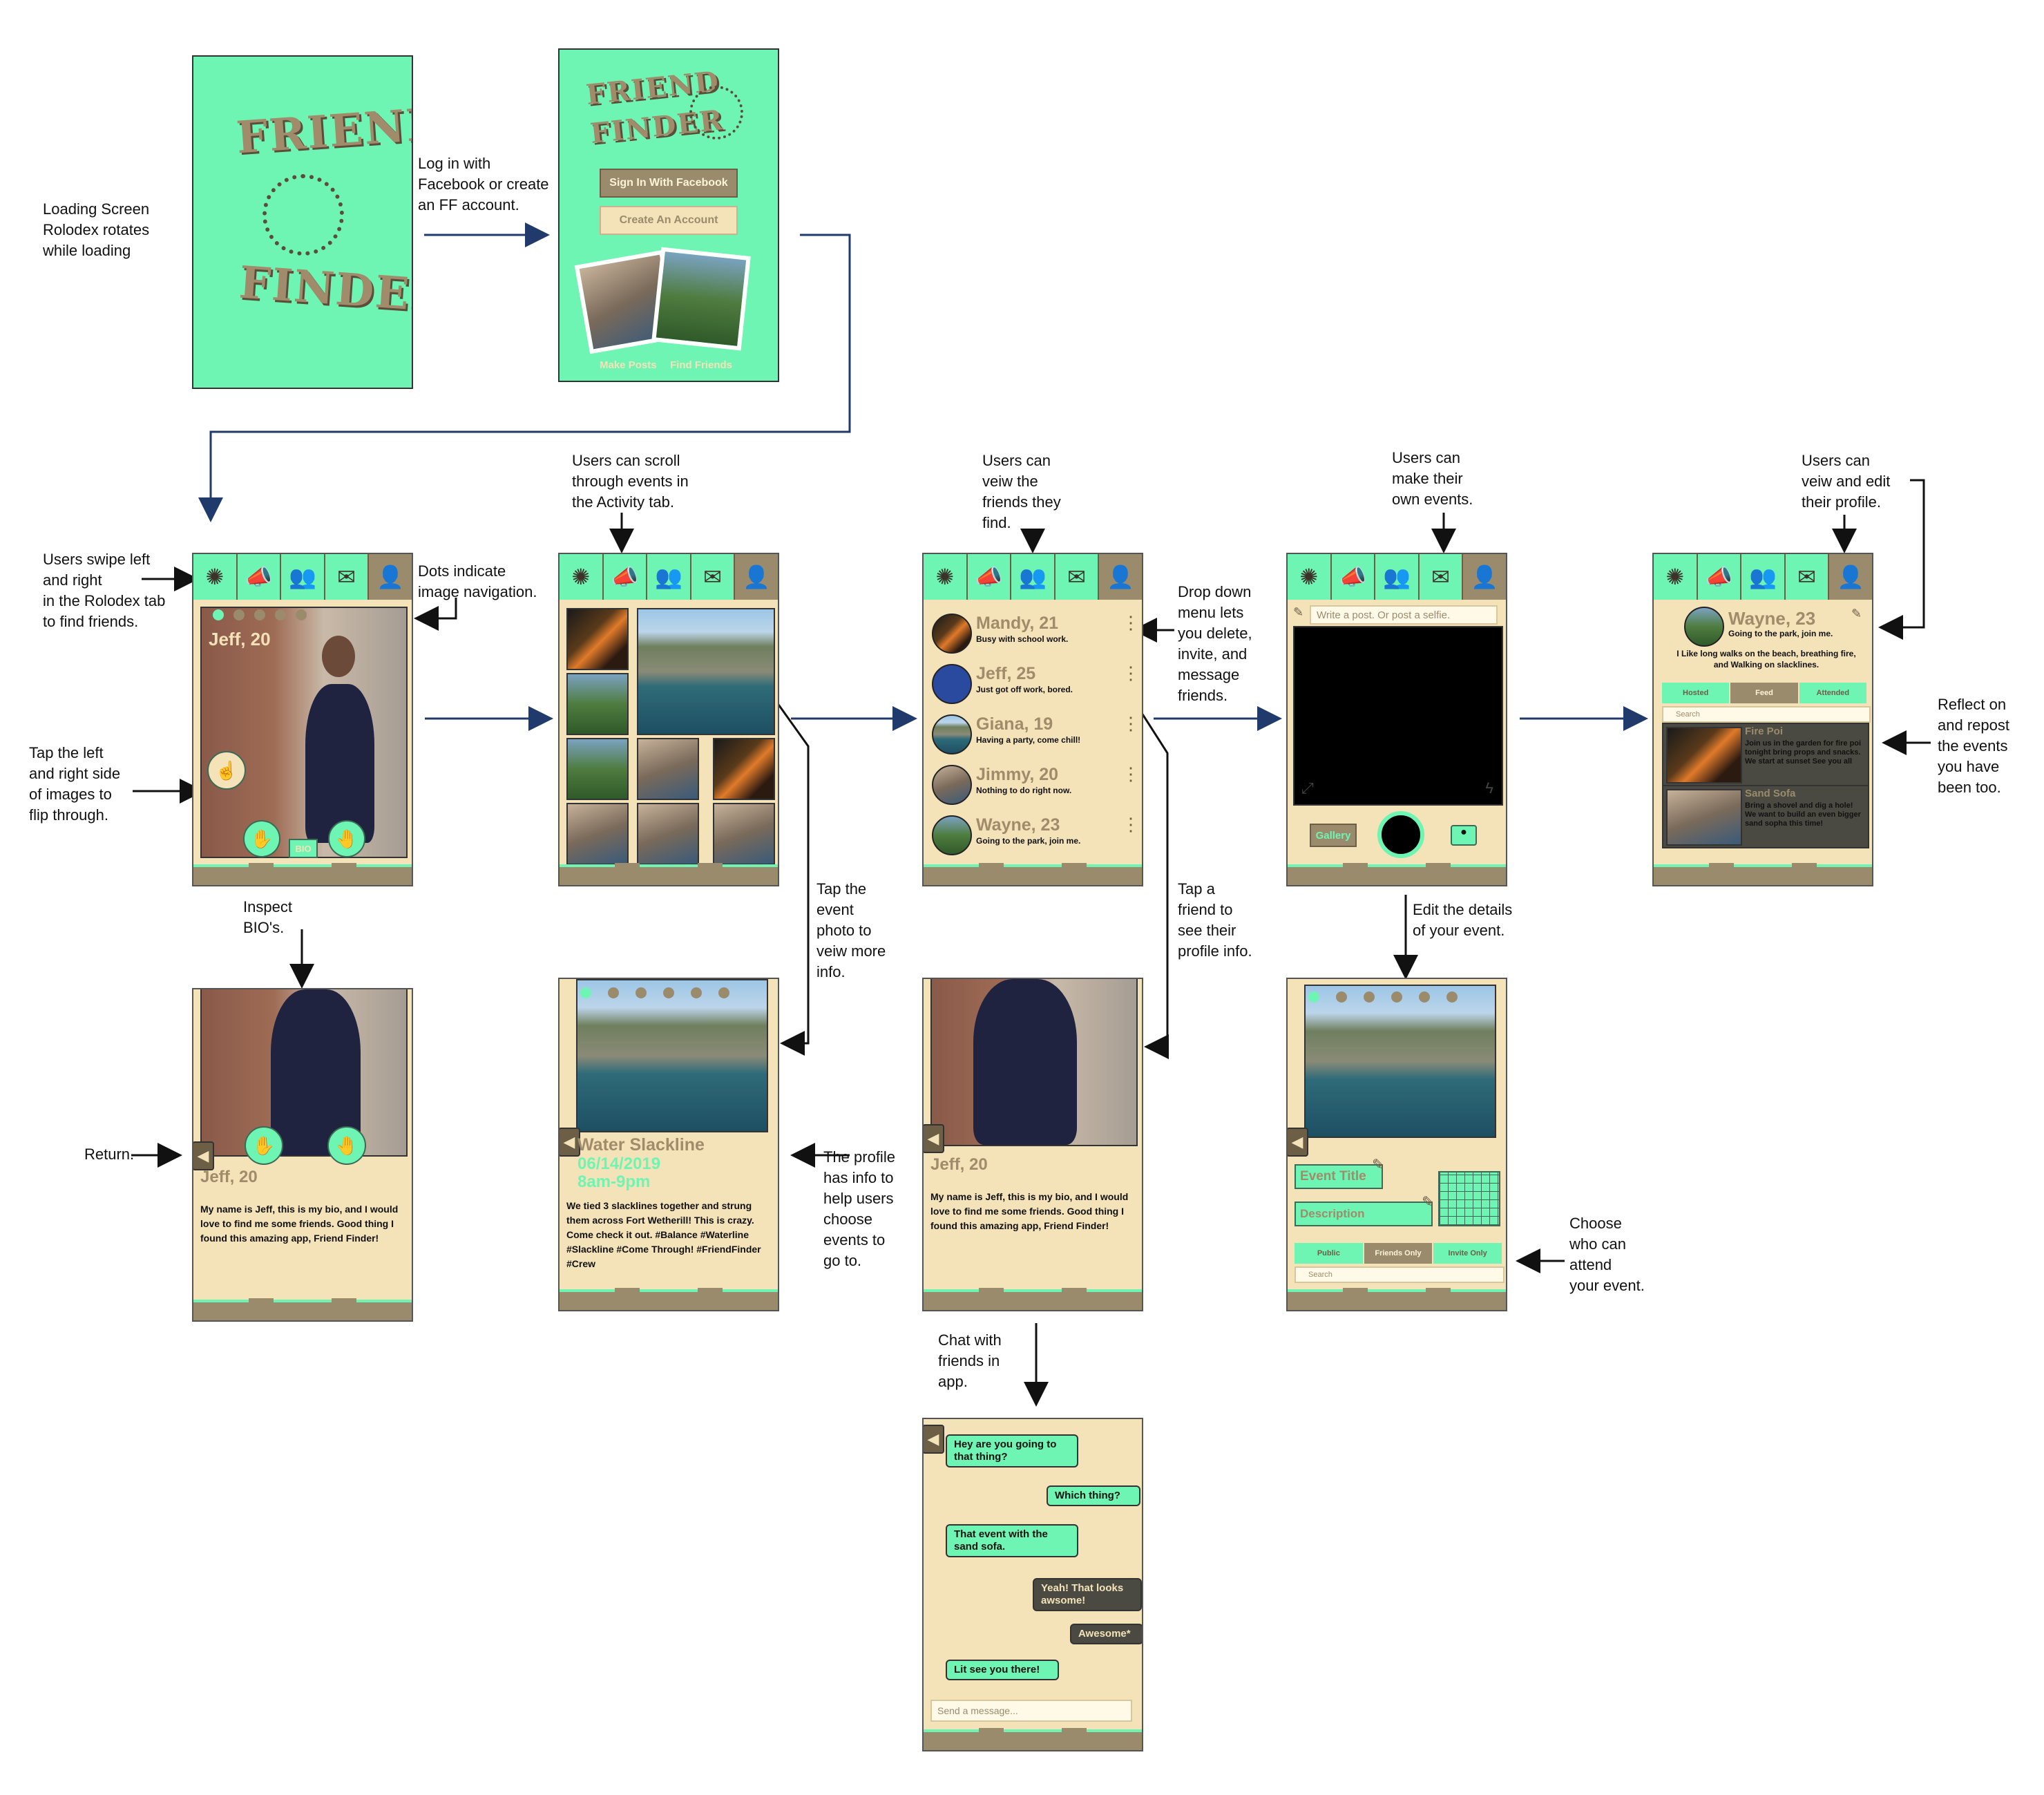 The image size is (2044, 1795). I want to click on tab-attended: Attended, so click(1833, 693).